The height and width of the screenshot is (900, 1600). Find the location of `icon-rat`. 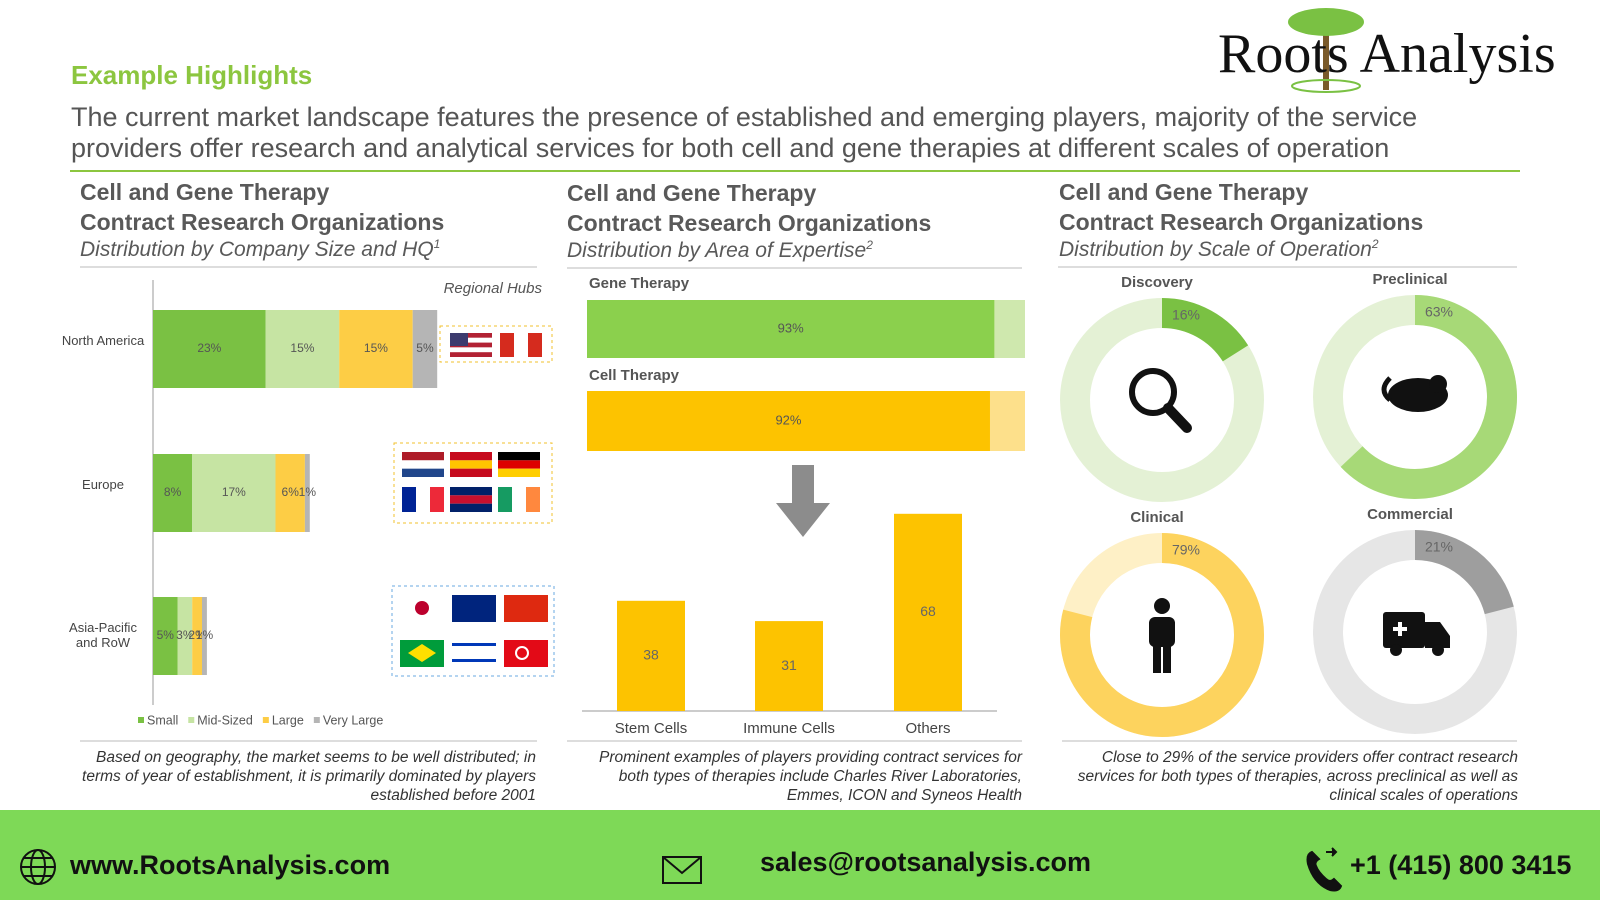

icon-rat is located at coordinates (1414, 393).